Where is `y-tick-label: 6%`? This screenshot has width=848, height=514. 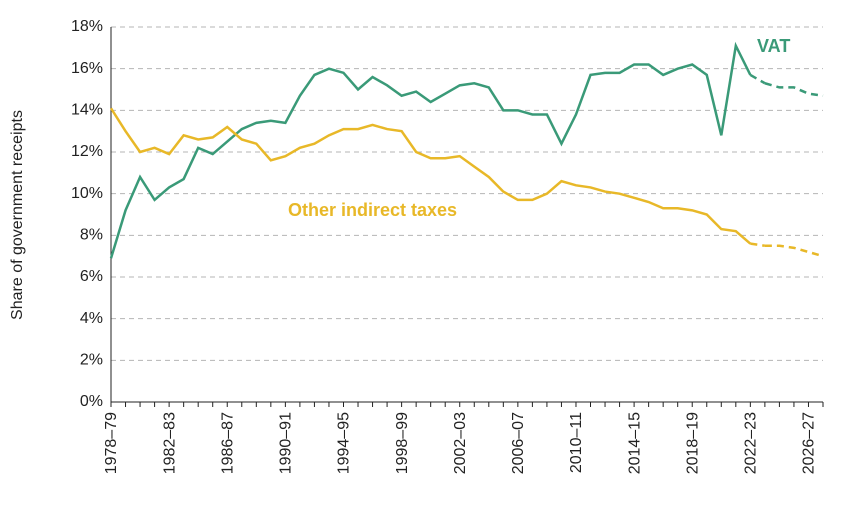 y-tick-label: 6% is located at coordinates (91, 276).